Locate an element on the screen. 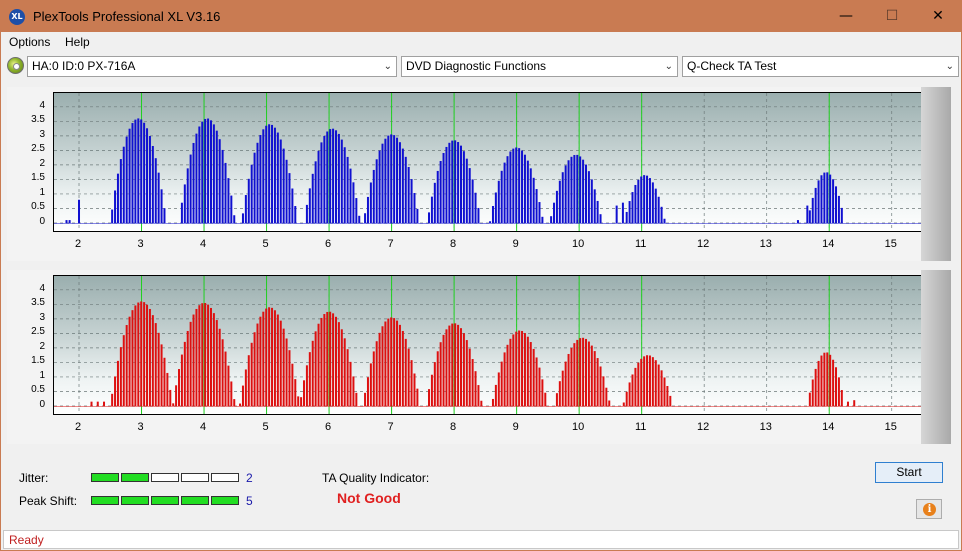  close-icon: ✕ is located at coordinates (938, 16).